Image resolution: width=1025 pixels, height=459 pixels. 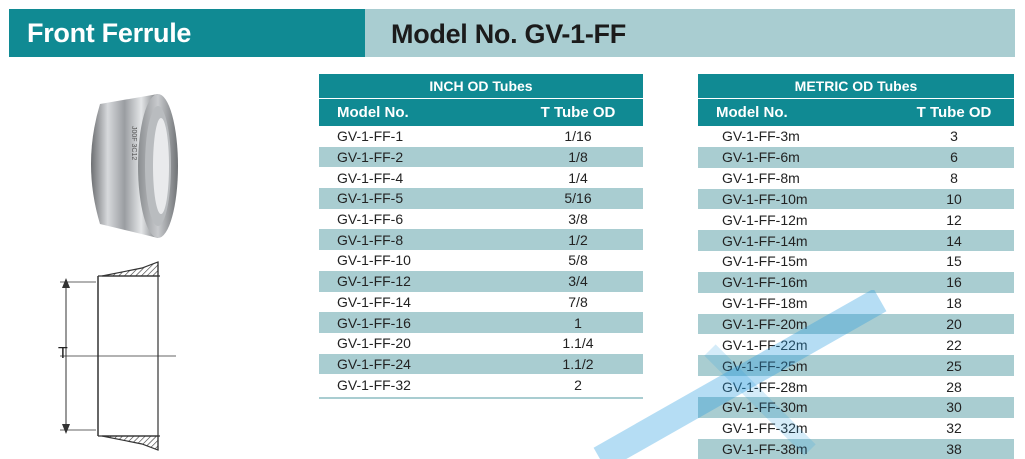 I want to click on table-row: GV-1-FF-10 5/8, so click(x=481, y=260).